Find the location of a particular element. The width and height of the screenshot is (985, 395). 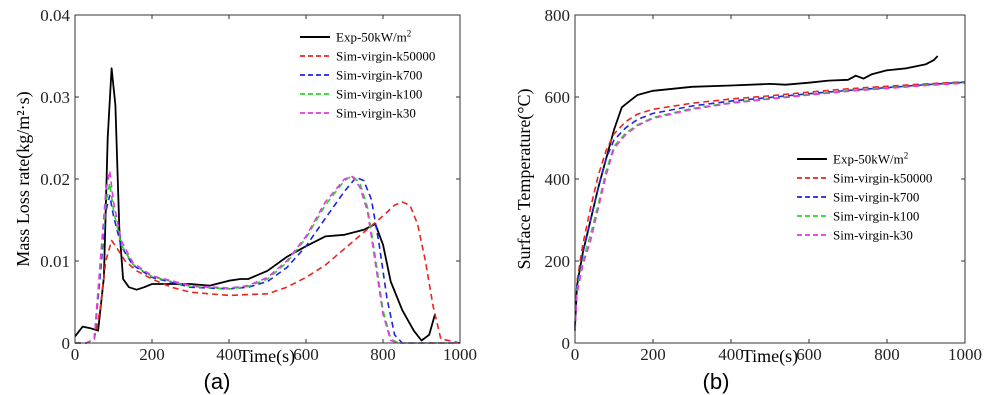

panel-b-ytick-label: 600 is located at coordinates (558, 97).